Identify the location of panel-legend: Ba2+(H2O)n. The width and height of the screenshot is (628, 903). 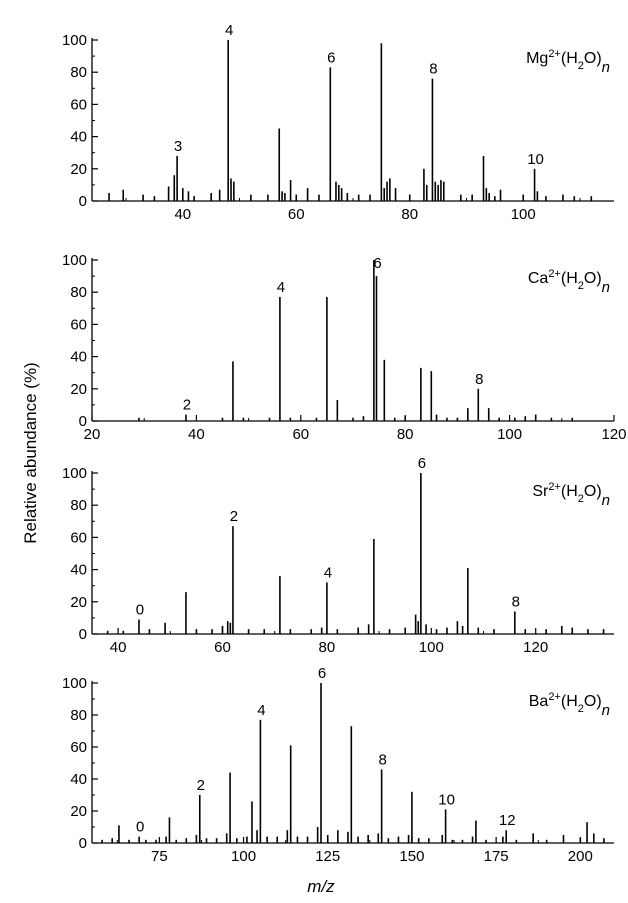
(569, 705).